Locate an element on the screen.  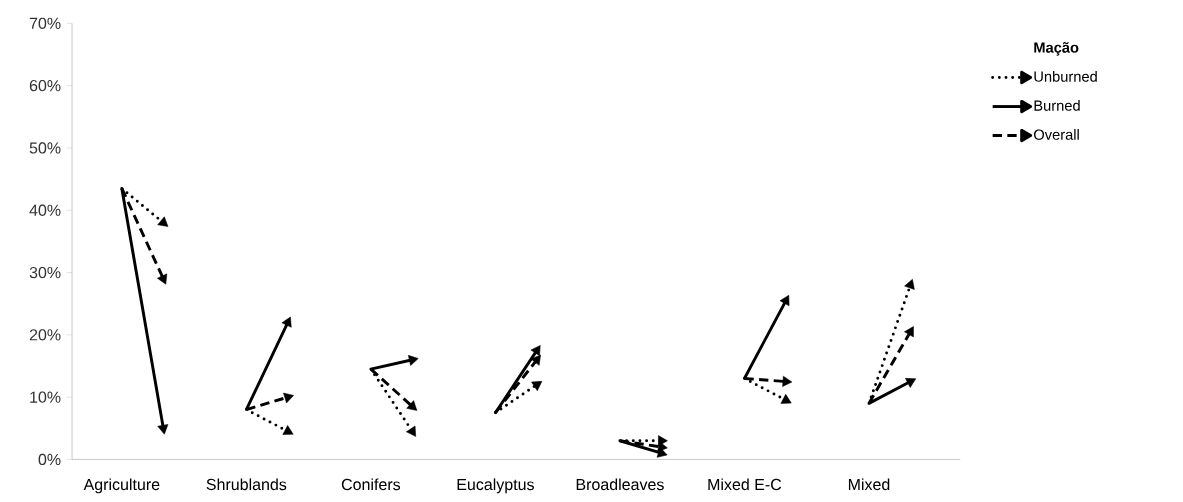
x-tick-label: Mixed E-C is located at coordinates (745, 484).